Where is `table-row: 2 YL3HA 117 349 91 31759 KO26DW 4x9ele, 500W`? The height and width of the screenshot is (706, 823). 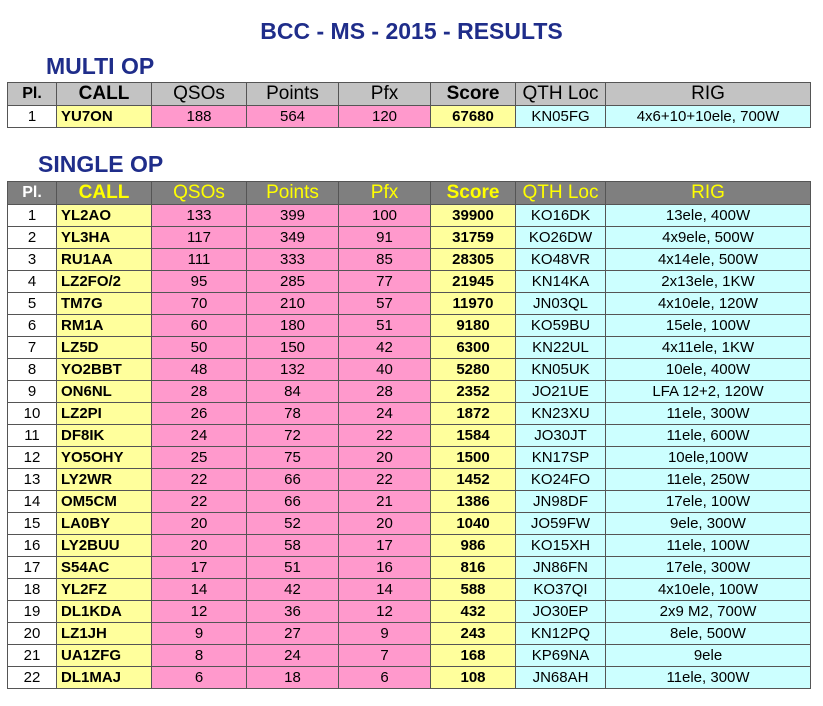
table-row: 2 YL3HA 117 349 91 31759 KO26DW 4x9ele, 500W is located at coordinates (409, 237).